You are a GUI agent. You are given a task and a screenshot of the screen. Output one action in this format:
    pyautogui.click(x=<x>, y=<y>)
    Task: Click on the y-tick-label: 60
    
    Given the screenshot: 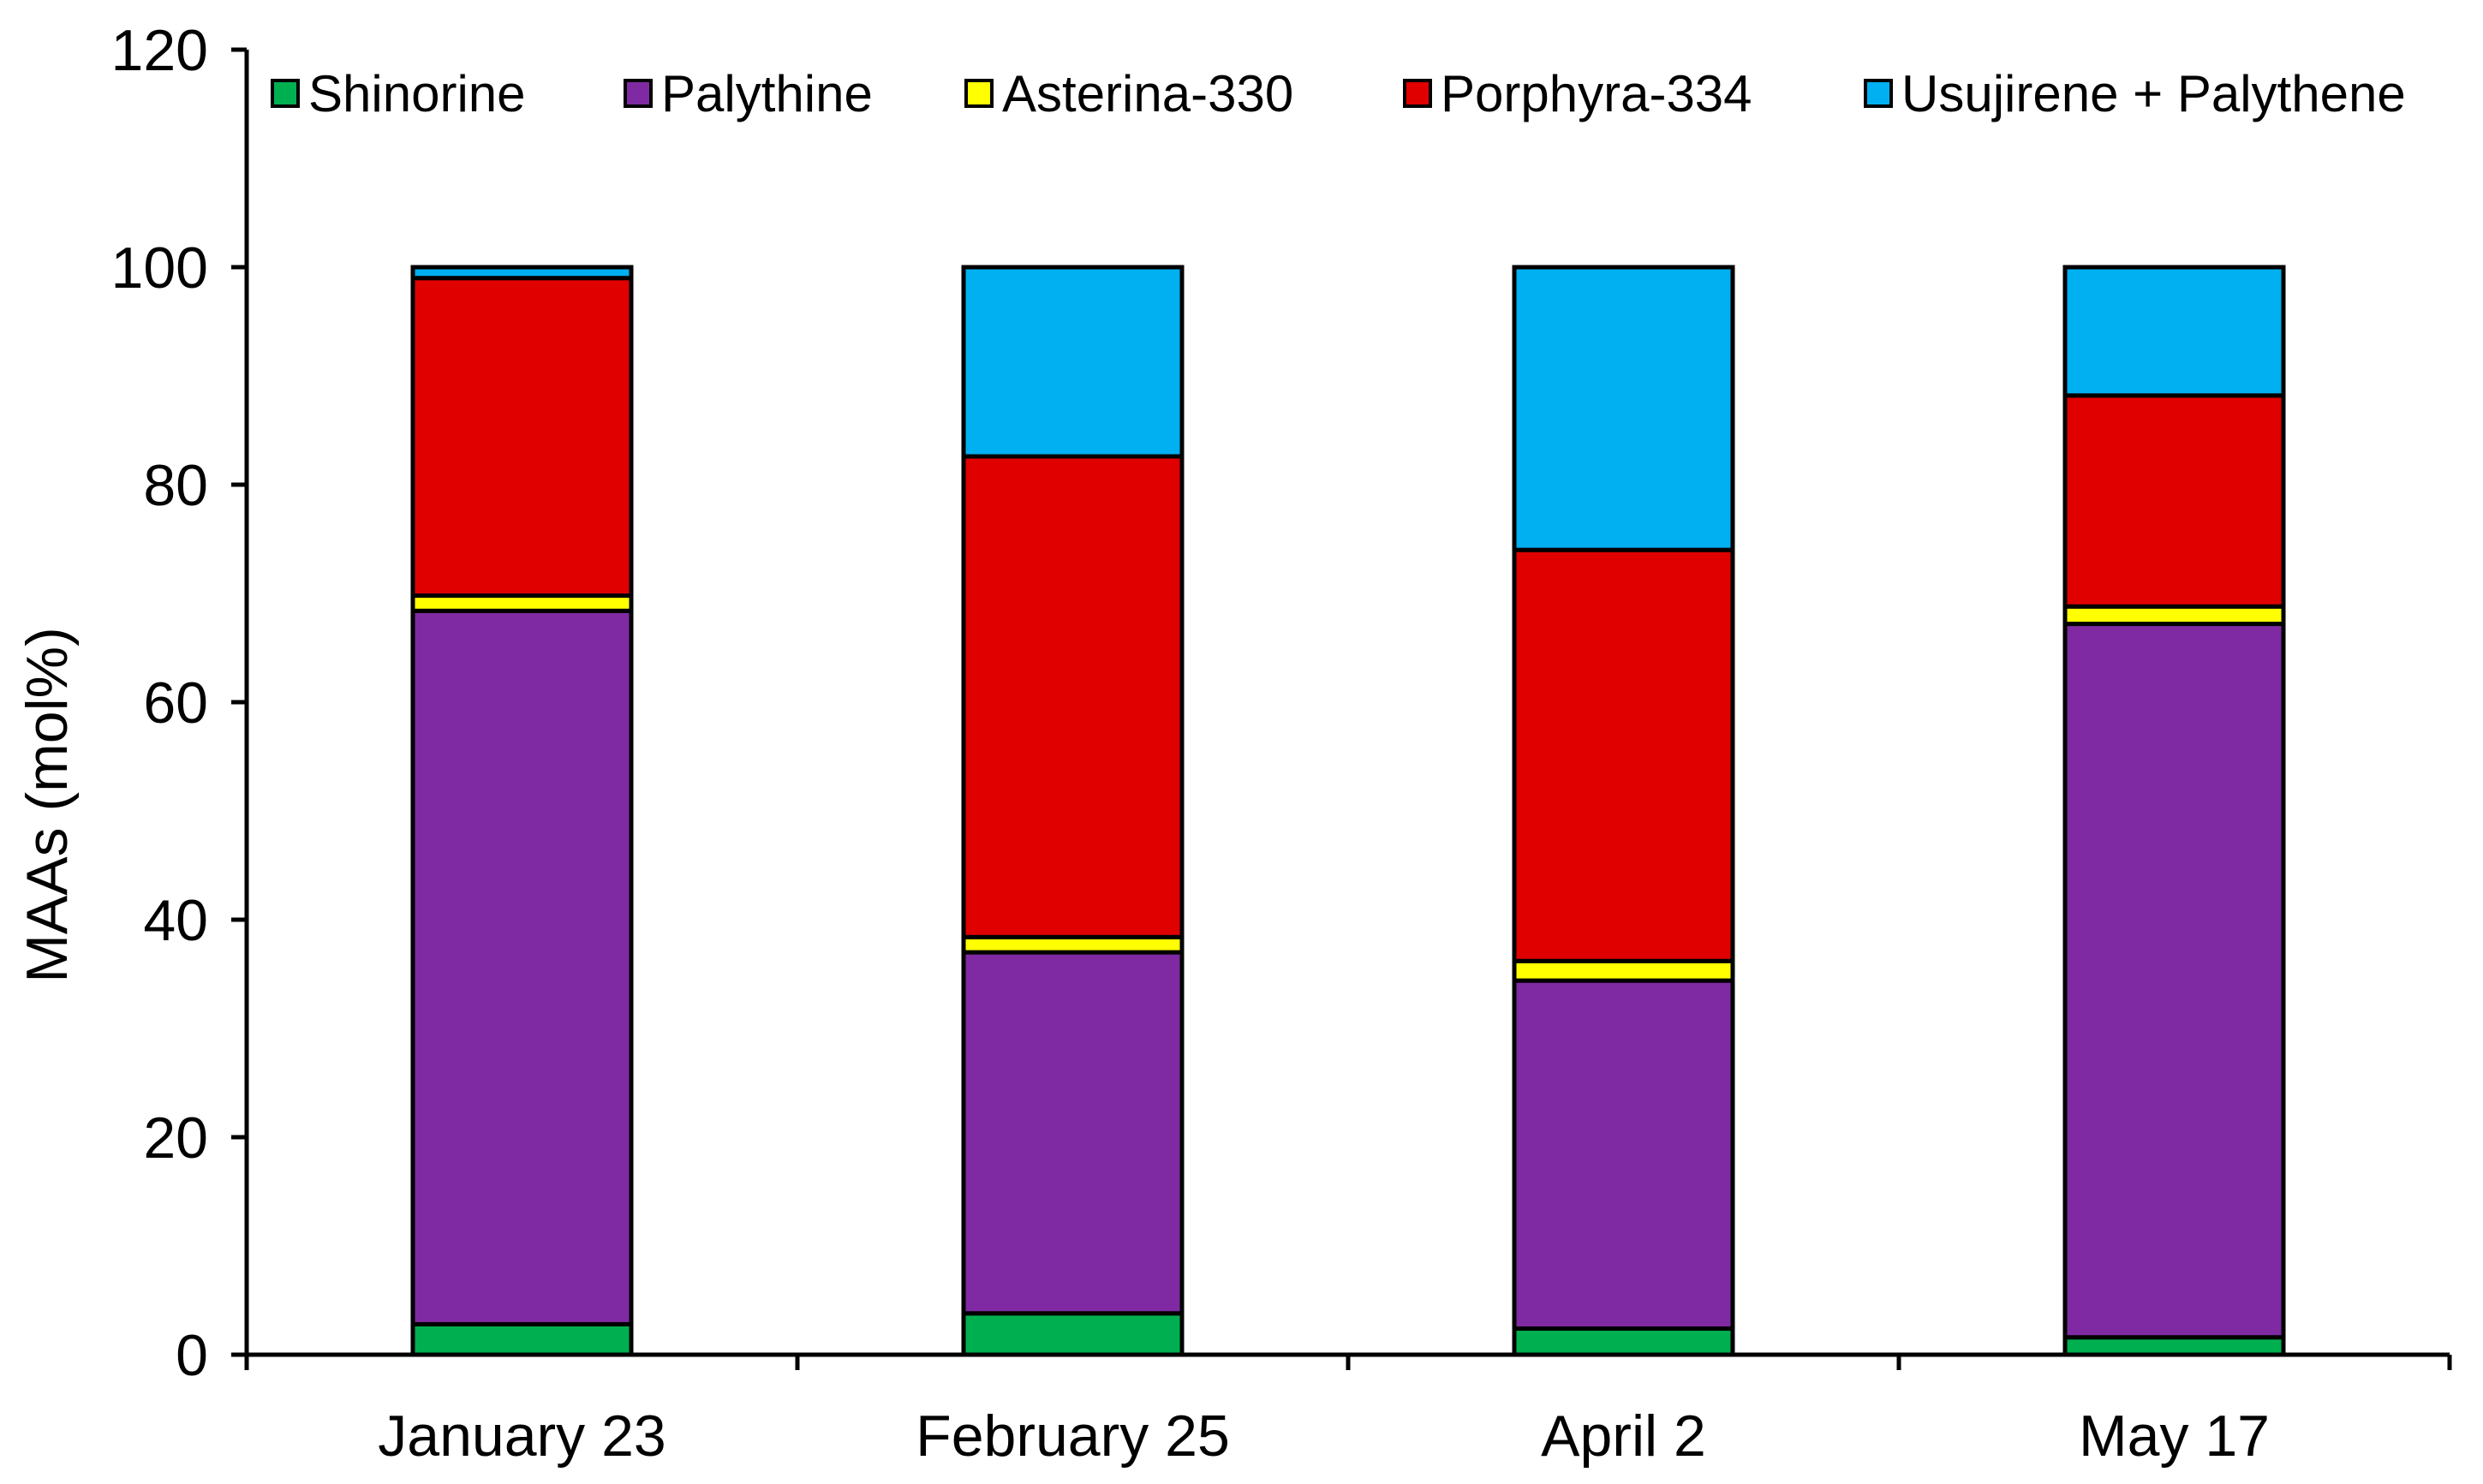 What is the action you would take?
    pyautogui.click(x=175, y=703)
    